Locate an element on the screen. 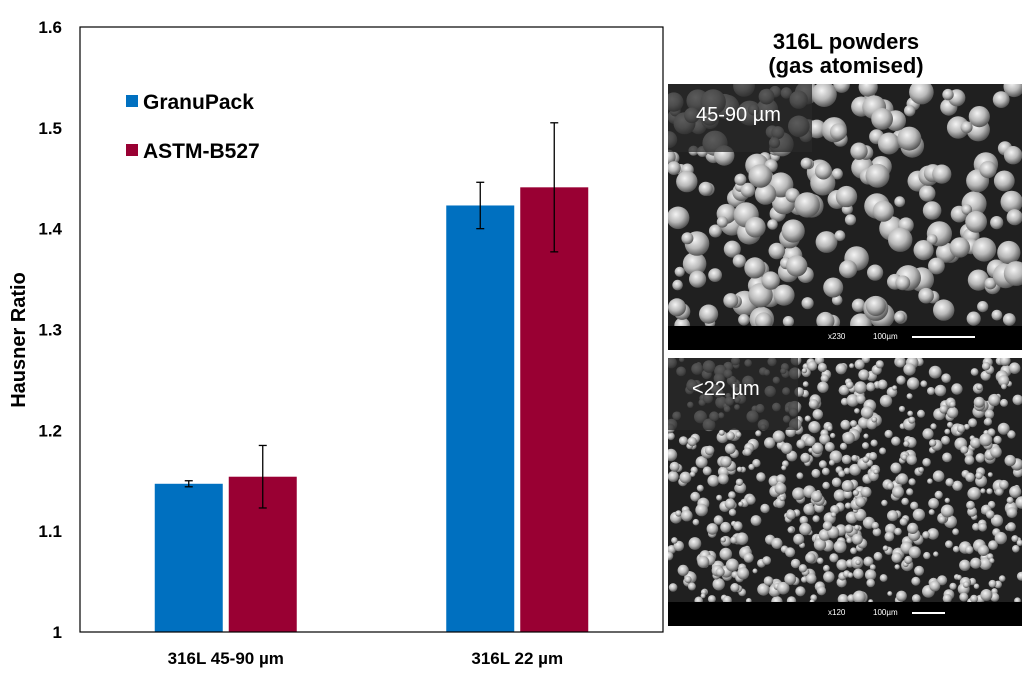 The image size is (1024, 677). x-tick-label-0: 316L 45-90 µm is located at coordinates (226, 658).